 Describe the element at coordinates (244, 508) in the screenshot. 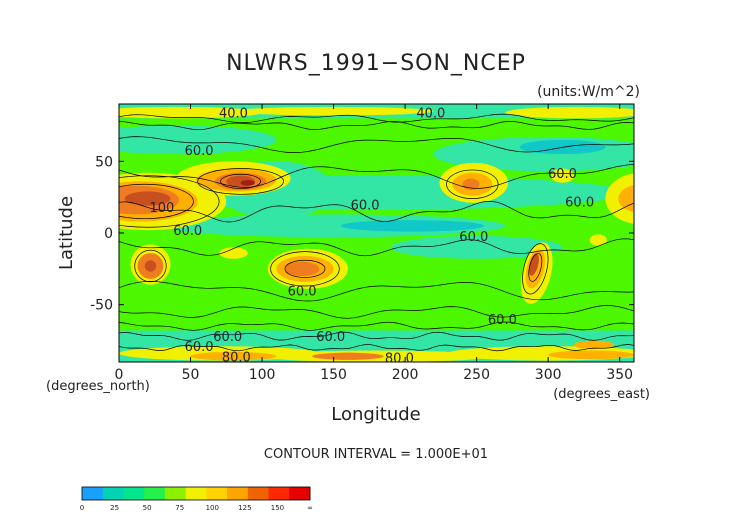

I see `colorbar-tick-label: 125` at that location.